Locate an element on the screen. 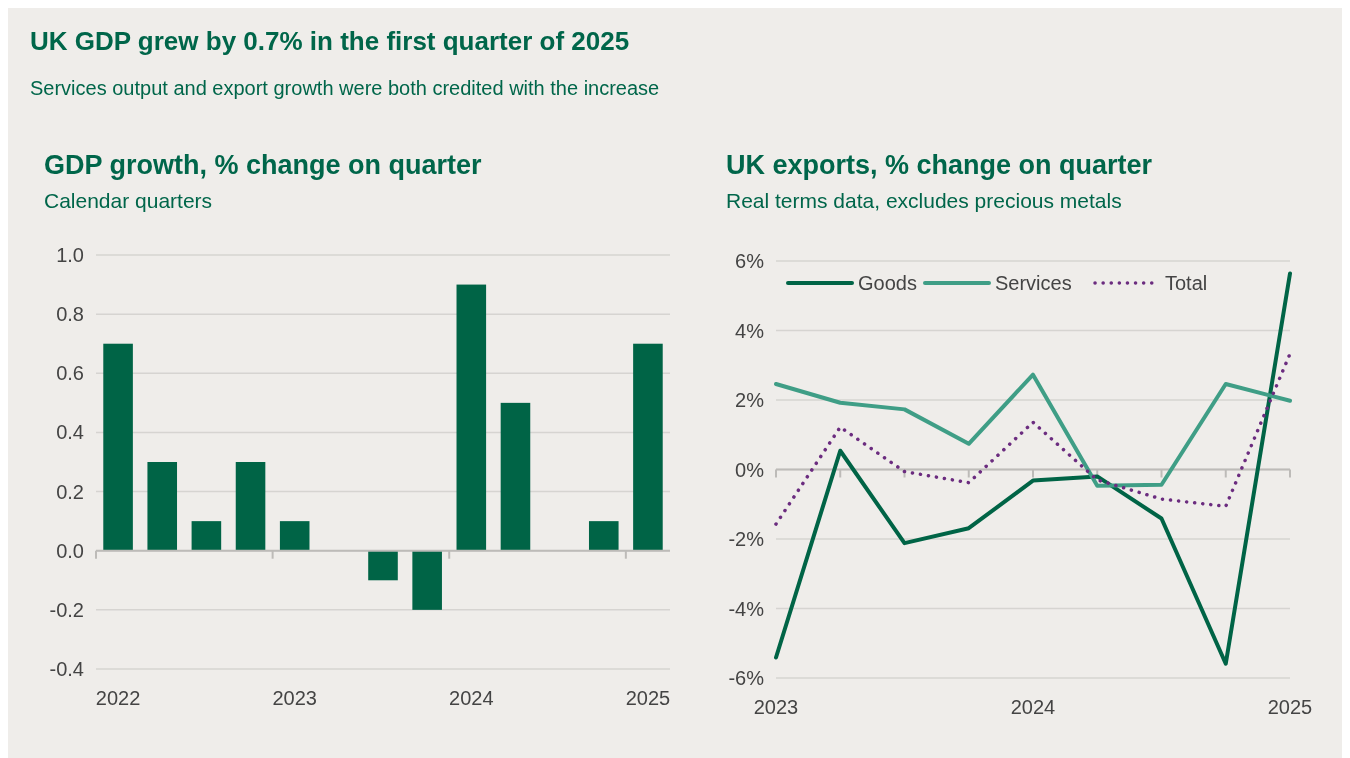  text: Services output and export growth were both credited with the increase is located at coordinates (345, 88).